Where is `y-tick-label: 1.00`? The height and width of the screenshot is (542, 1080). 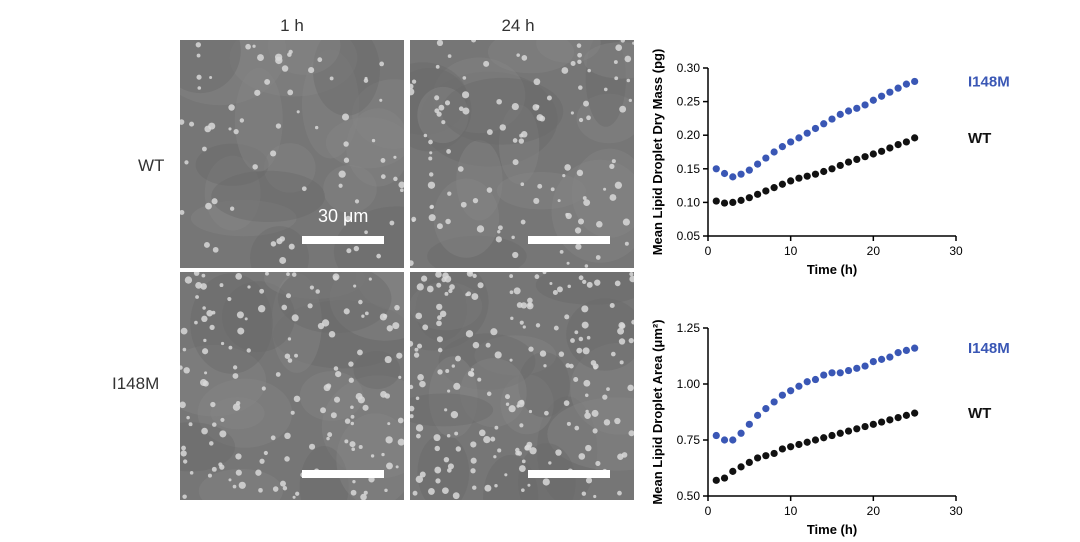 y-tick-label: 1.00 is located at coordinates (689, 384).